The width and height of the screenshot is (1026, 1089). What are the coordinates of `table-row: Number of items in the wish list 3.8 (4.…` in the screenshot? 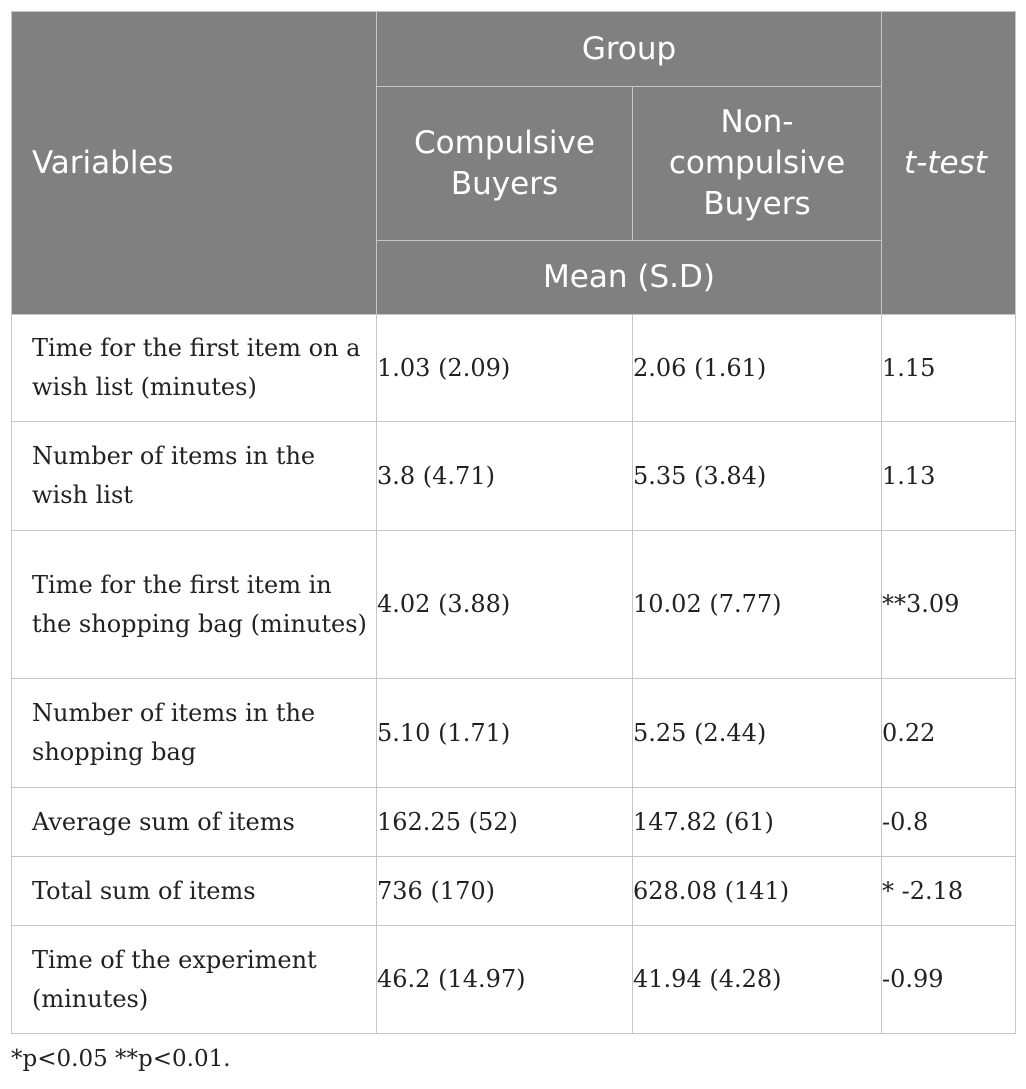 It's located at (514, 476).